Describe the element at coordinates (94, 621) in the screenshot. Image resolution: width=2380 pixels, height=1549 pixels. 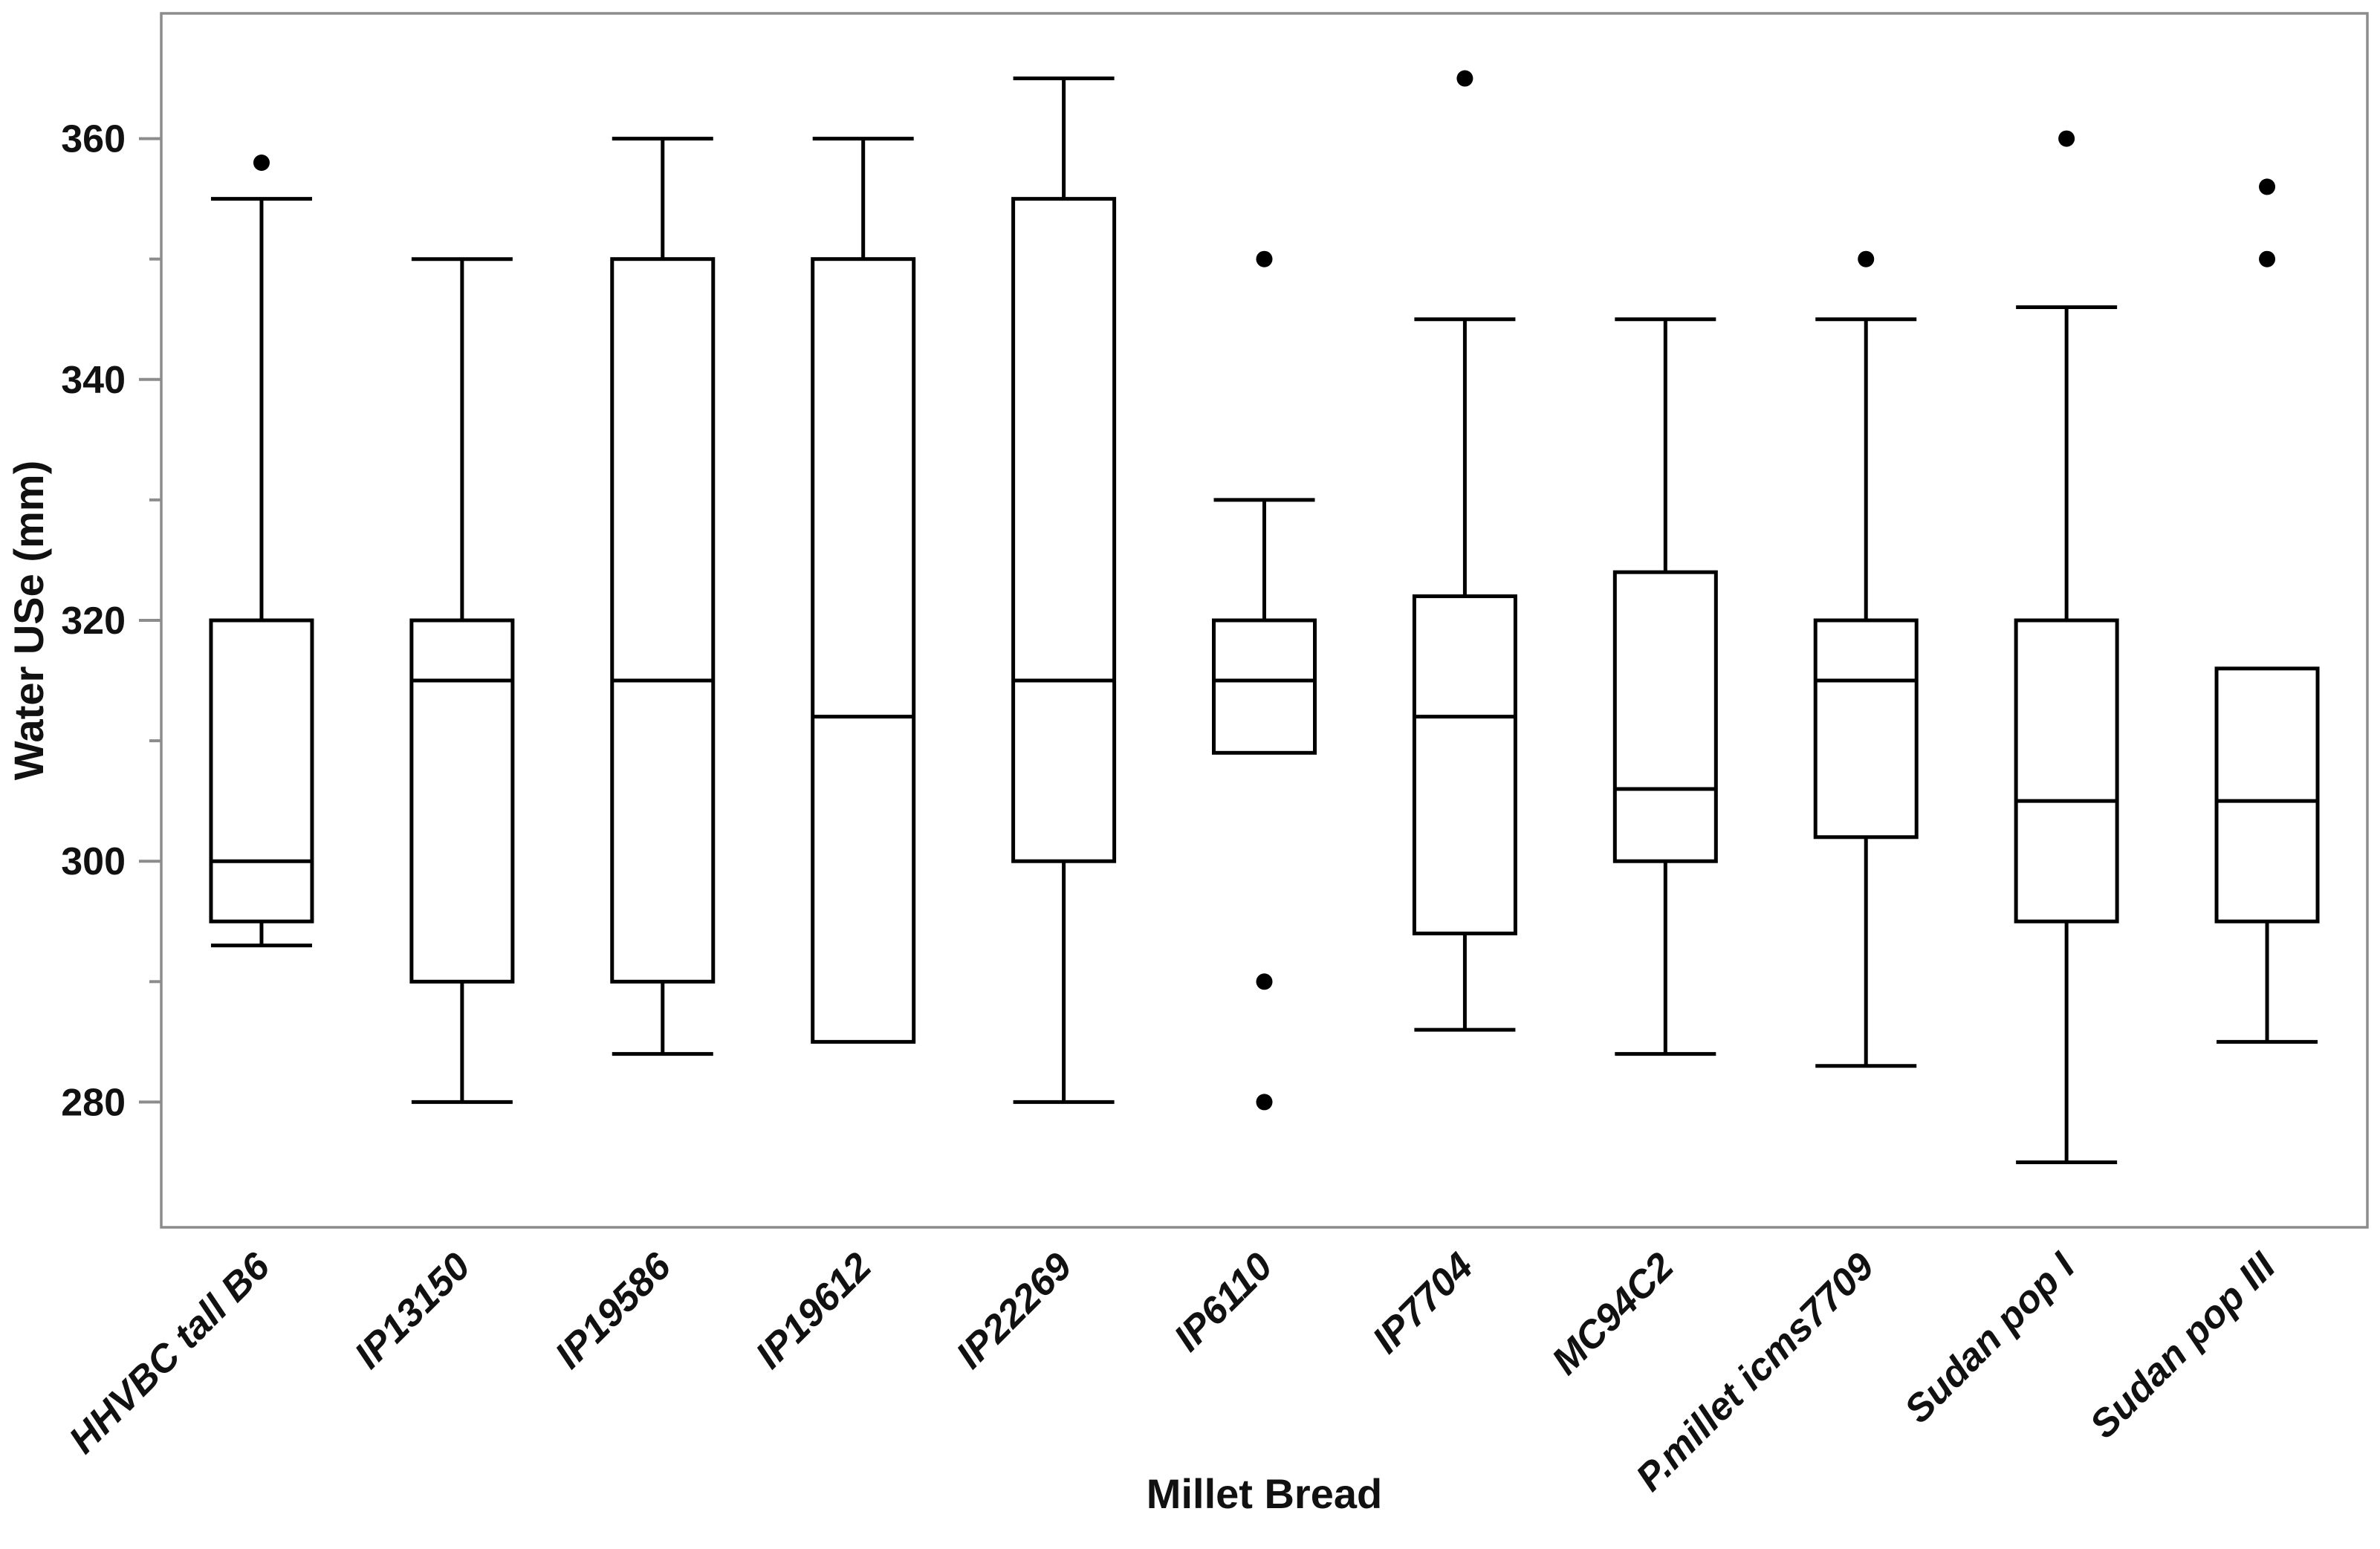
I see `y-axis-tick-label: 320` at that location.